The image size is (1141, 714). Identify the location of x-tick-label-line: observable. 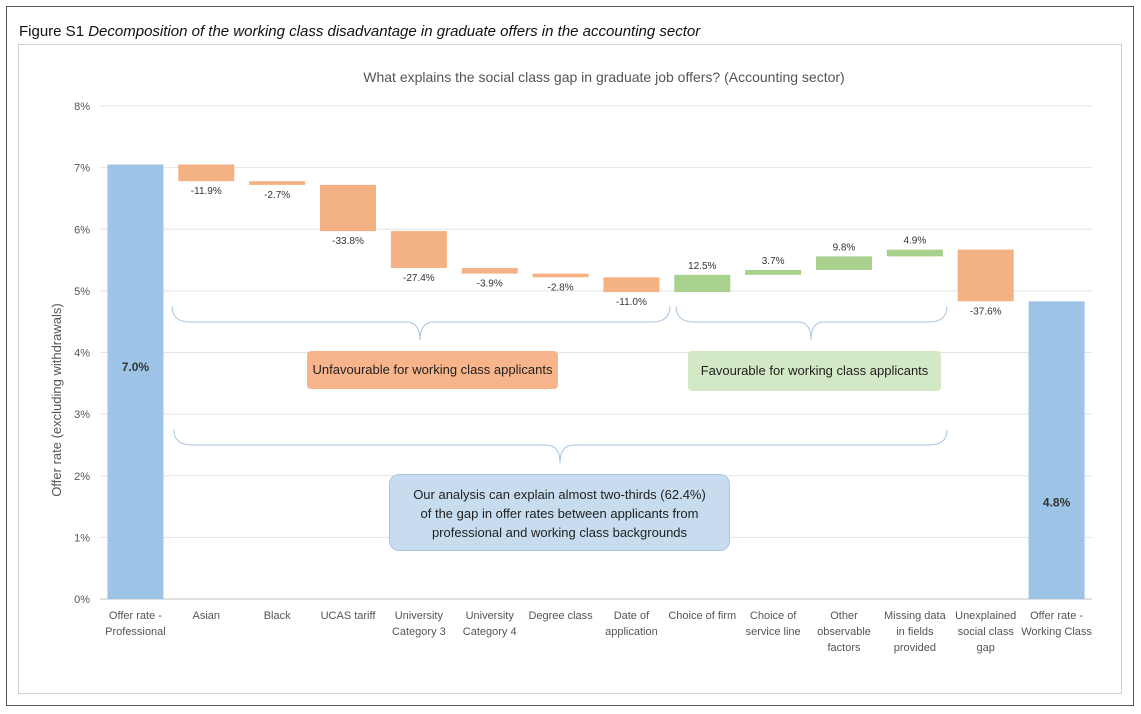
(844, 632).